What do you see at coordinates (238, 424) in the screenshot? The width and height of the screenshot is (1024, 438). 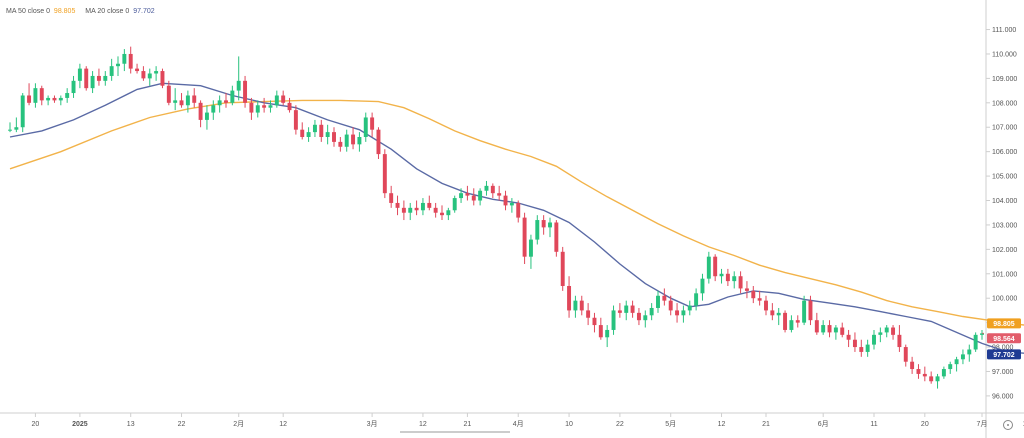 I see `x-tick-label: 2月` at bounding box center [238, 424].